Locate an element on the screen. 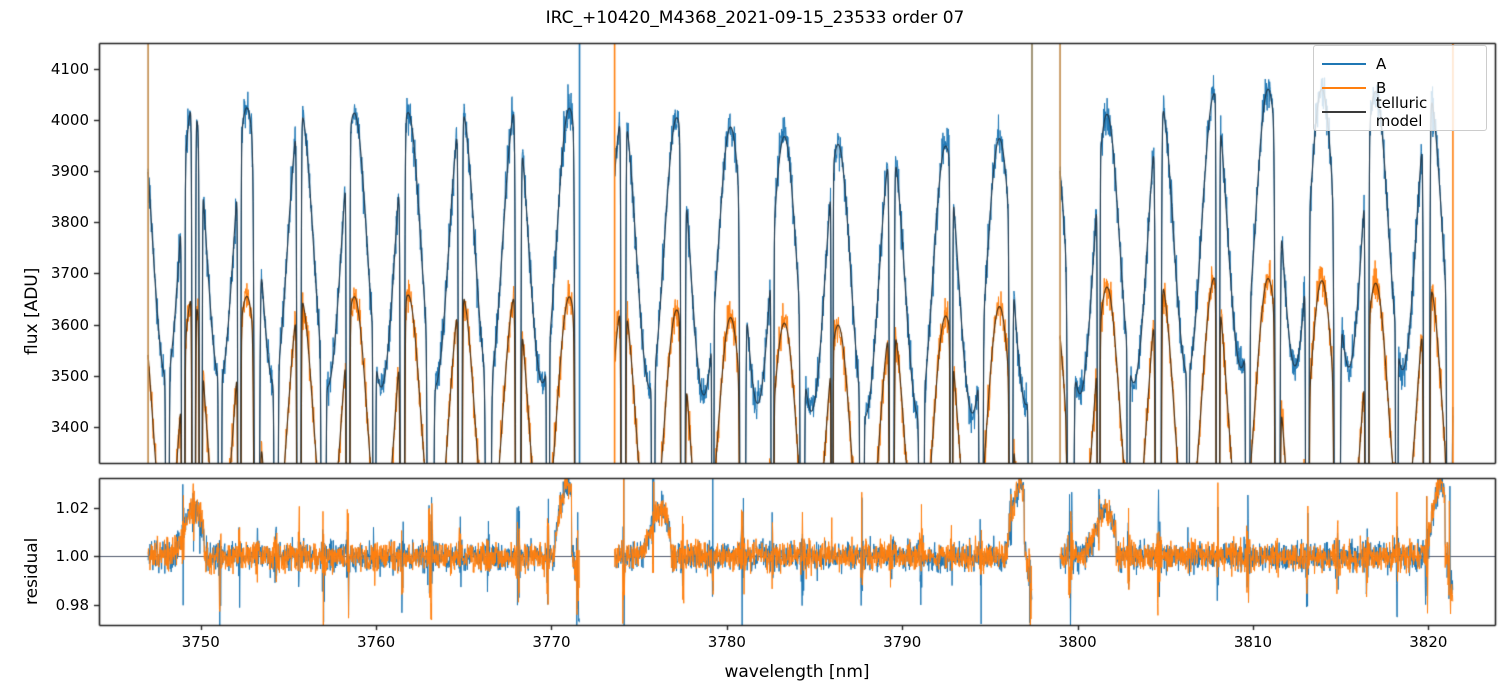  legend-item-a: A is located at coordinates (1400, 64).